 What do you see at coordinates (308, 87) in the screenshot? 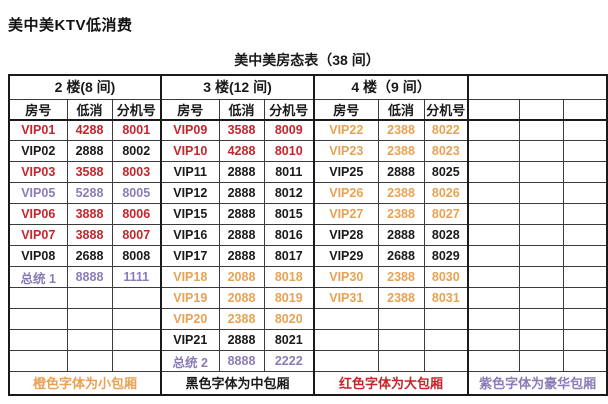
I see `floor-group-header-row: 2 楼(8 间) 3 楼(12 间) 4 楼（9 间）` at bounding box center [308, 87].